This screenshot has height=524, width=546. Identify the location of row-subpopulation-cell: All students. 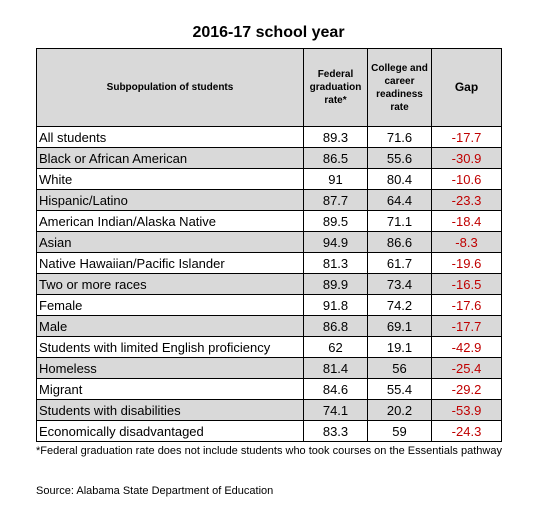
(170, 137).